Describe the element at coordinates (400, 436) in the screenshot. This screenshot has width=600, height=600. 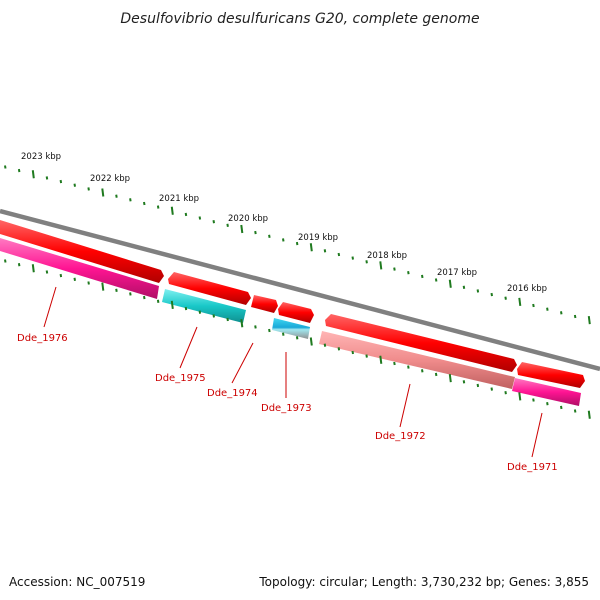
I see `gene-label-dde-1972: Dde_1972` at that location.